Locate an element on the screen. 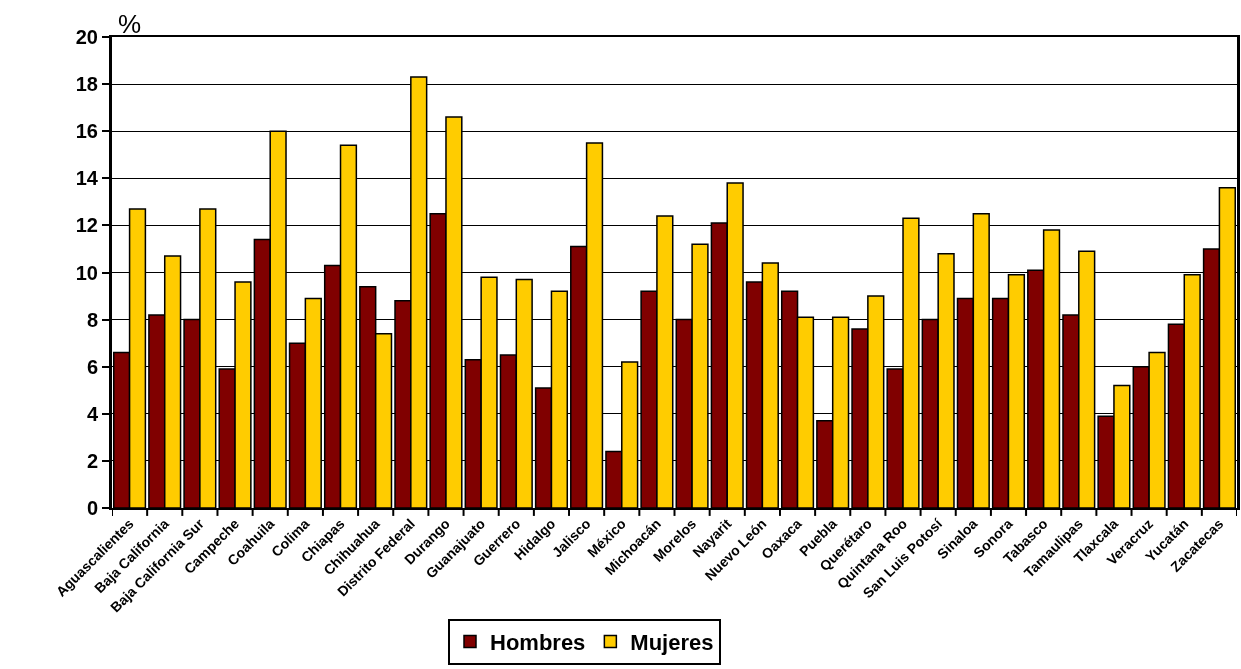  y-tick-label: 2 is located at coordinates (92, 460).